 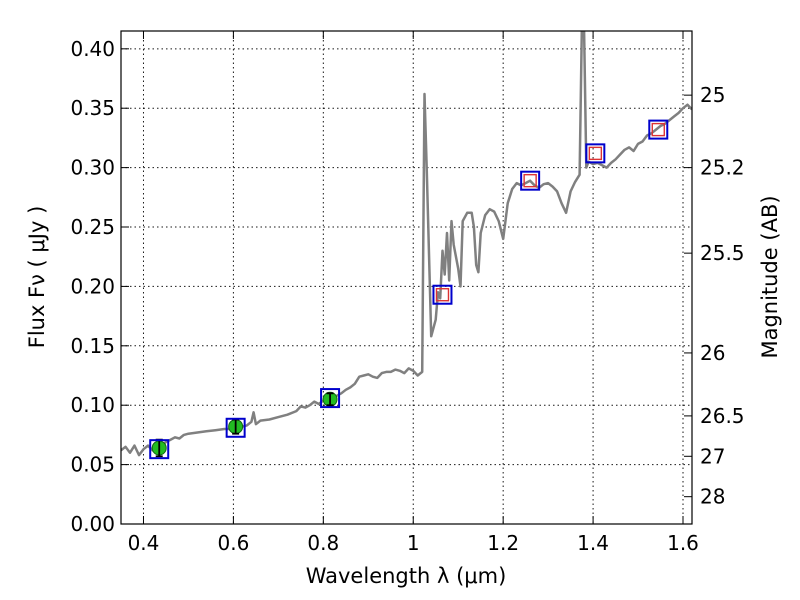 I want to click on y2-tick-label: 26.5, so click(x=722, y=416).